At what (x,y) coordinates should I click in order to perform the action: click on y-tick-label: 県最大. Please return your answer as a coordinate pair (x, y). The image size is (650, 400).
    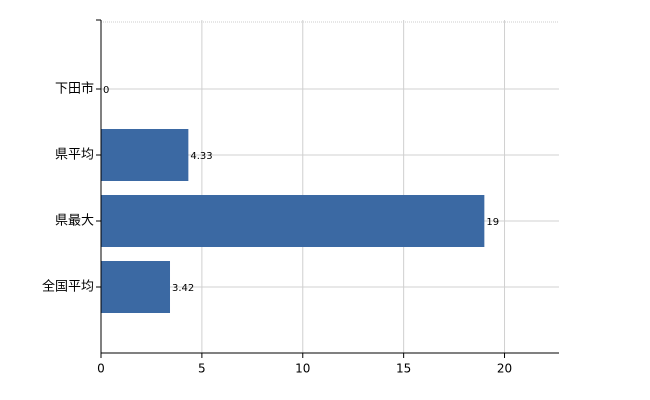
    Looking at the image, I should click on (74, 221).